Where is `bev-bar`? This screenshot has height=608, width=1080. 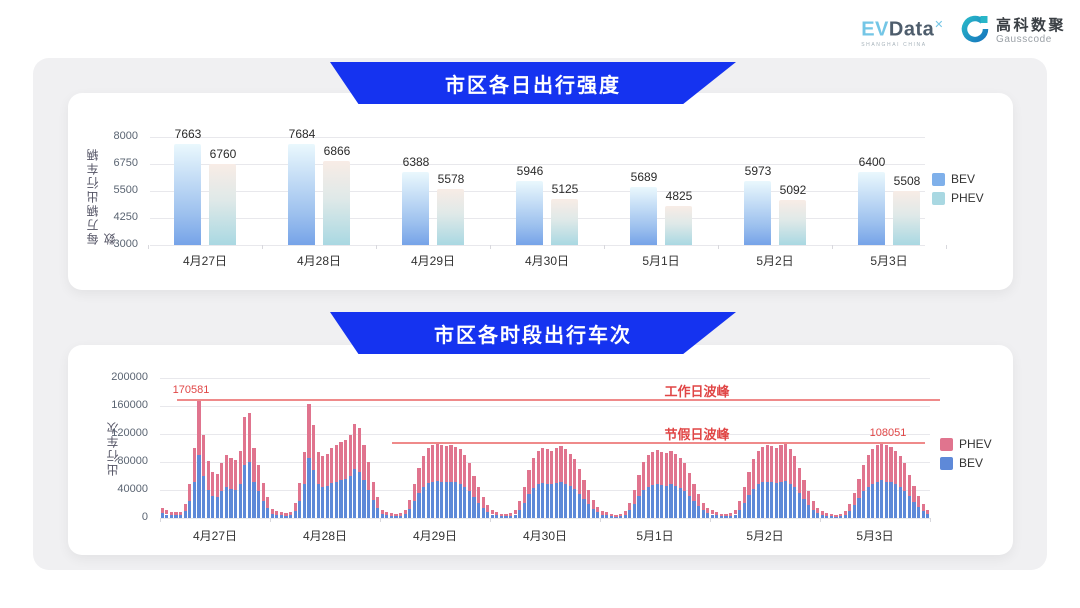
bev-bar is located at coordinates (757, 212).